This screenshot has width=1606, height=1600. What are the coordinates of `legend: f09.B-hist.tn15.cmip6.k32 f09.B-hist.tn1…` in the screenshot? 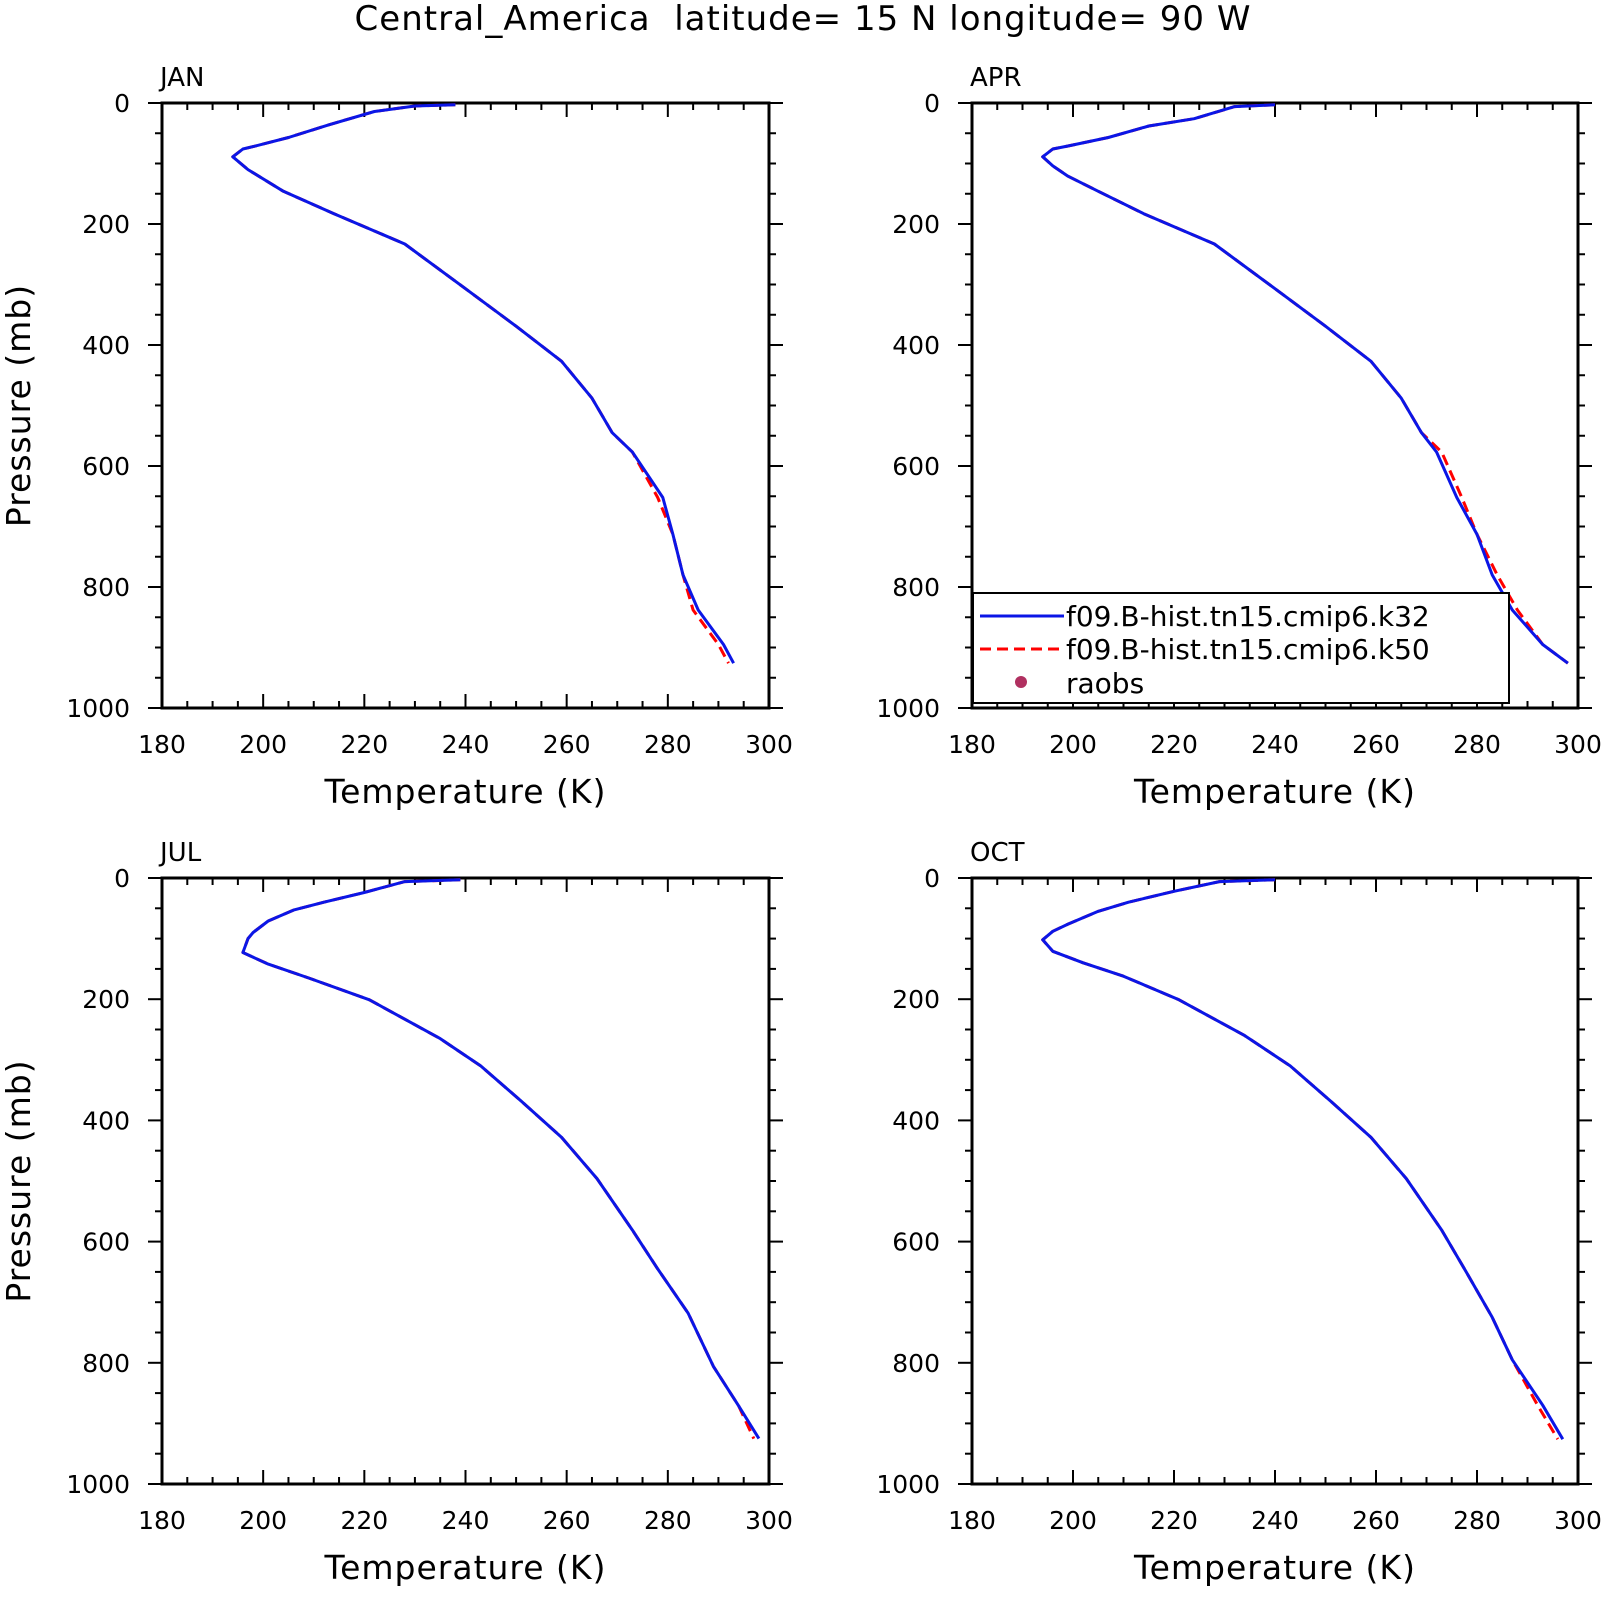 It's located at (1241, 648).